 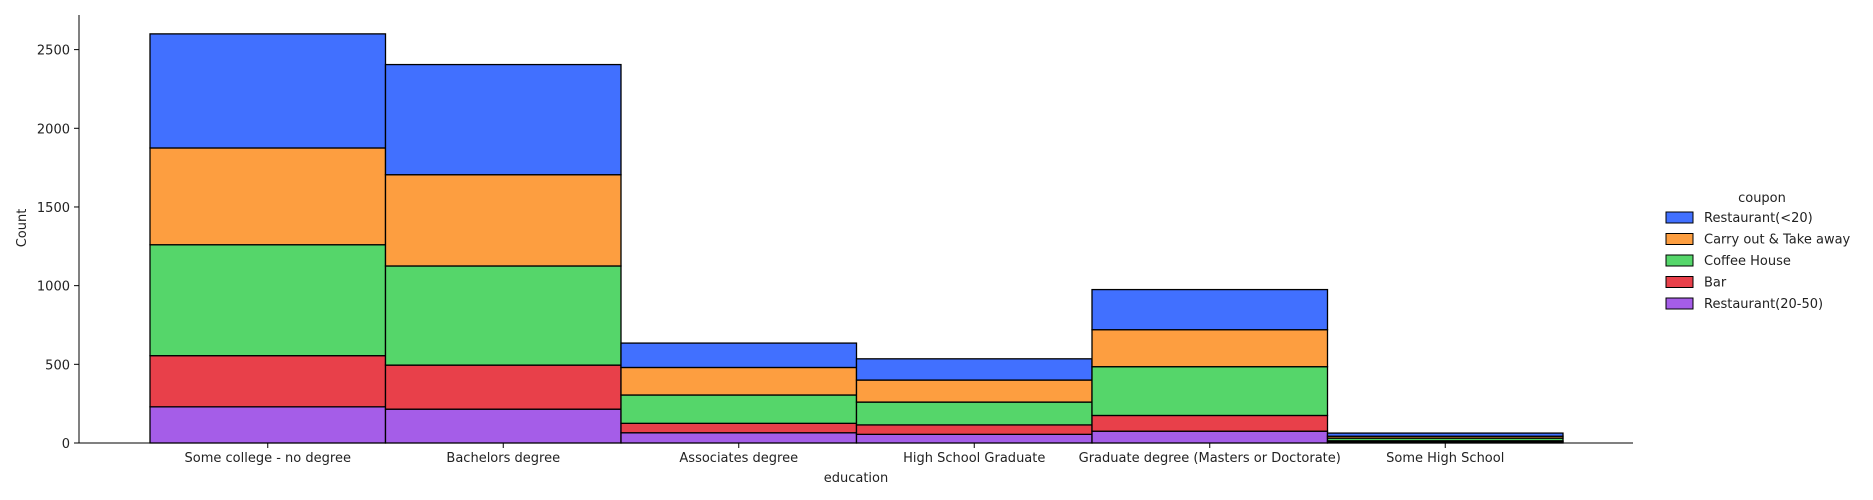 I want to click on y-tick-label: 2500, so click(x=53, y=51).